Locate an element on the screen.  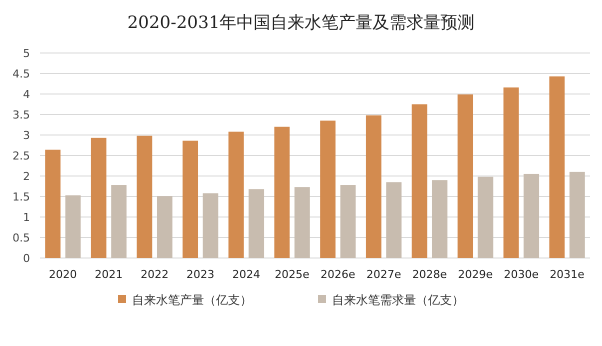
y-tick-label: 2.5 is located at coordinates (21, 155).